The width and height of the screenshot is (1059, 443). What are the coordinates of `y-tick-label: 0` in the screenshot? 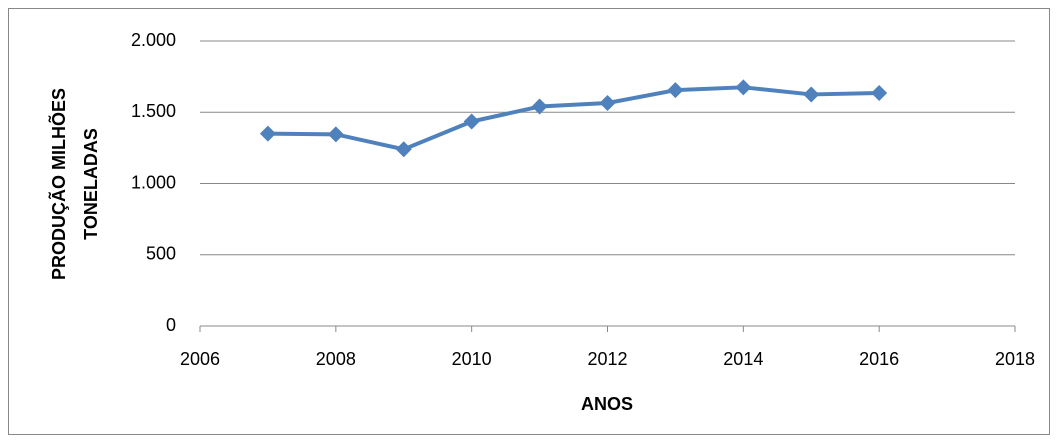 It's located at (171, 325).